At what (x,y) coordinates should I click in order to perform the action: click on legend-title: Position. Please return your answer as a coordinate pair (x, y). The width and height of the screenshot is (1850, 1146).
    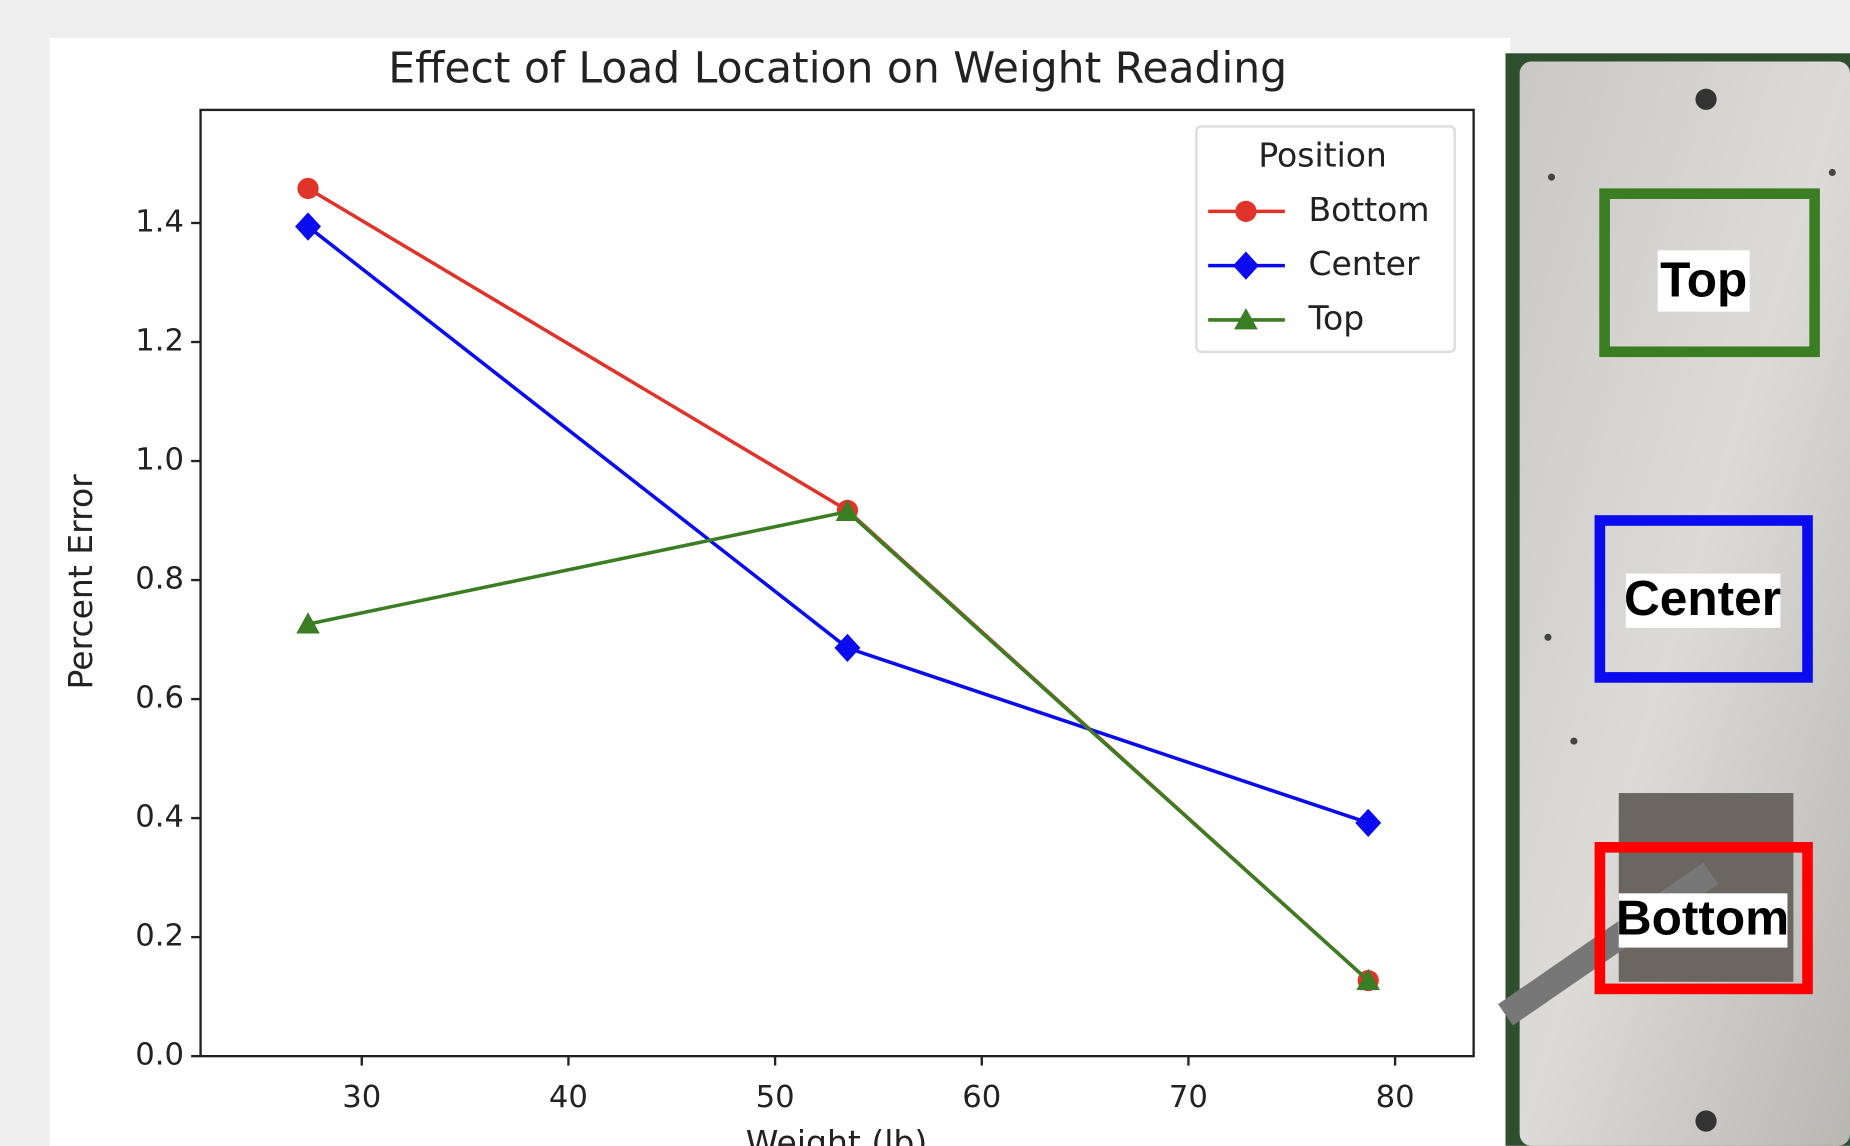
    Looking at the image, I should click on (1322, 155).